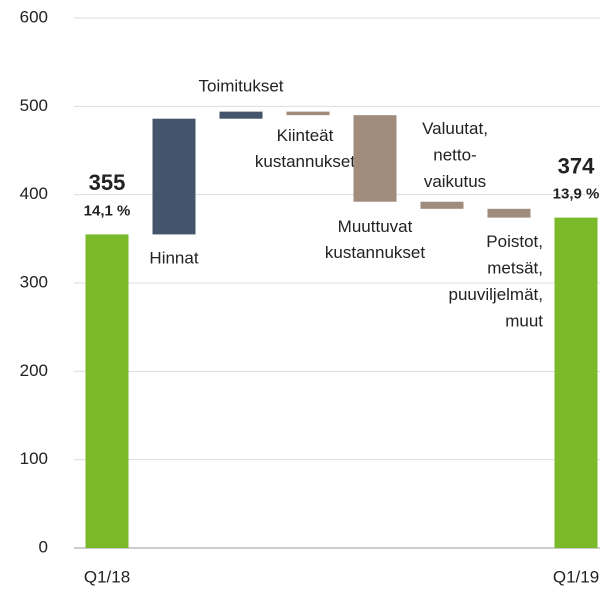 The width and height of the screenshot is (613, 591). What do you see at coordinates (34, 458) in the screenshot?
I see `y-tick-label: 100` at bounding box center [34, 458].